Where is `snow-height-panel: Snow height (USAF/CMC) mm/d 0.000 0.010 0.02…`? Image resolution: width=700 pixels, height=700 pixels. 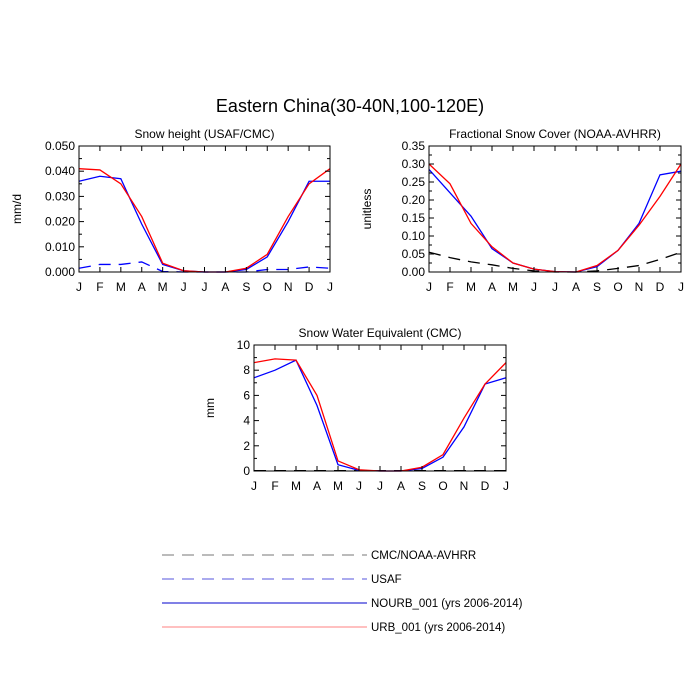 snow-height-panel: Snow height (USAF/CMC) mm/d 0.000 0.010 0.02… is located at coordinates (171, 210).